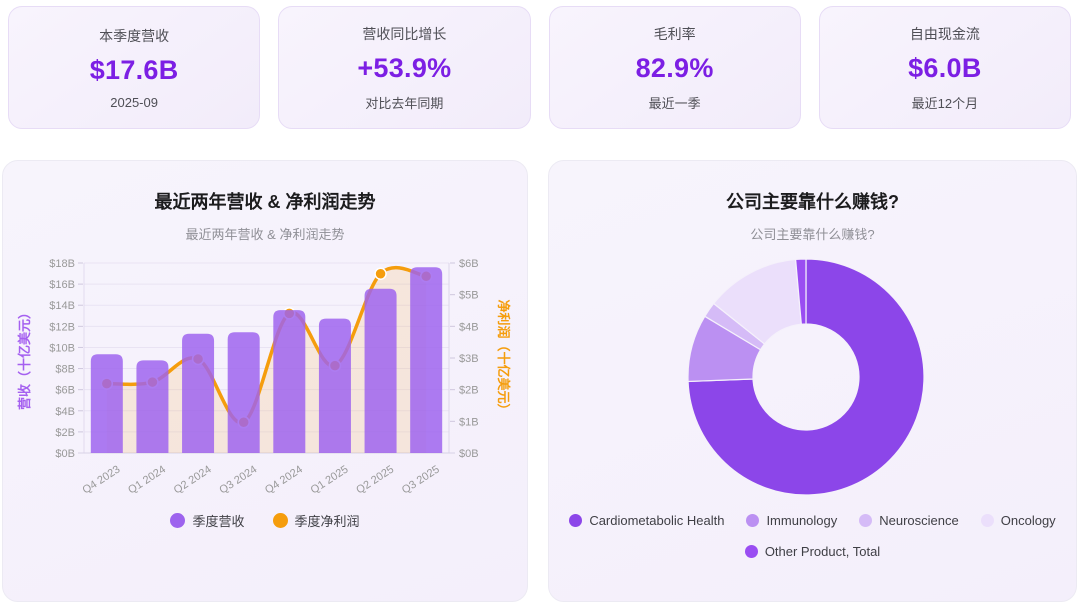  What do you see at coordinates (62, 264) in the screenshot?
I see `svg-text: $18B` at bounding box center [62, 264].